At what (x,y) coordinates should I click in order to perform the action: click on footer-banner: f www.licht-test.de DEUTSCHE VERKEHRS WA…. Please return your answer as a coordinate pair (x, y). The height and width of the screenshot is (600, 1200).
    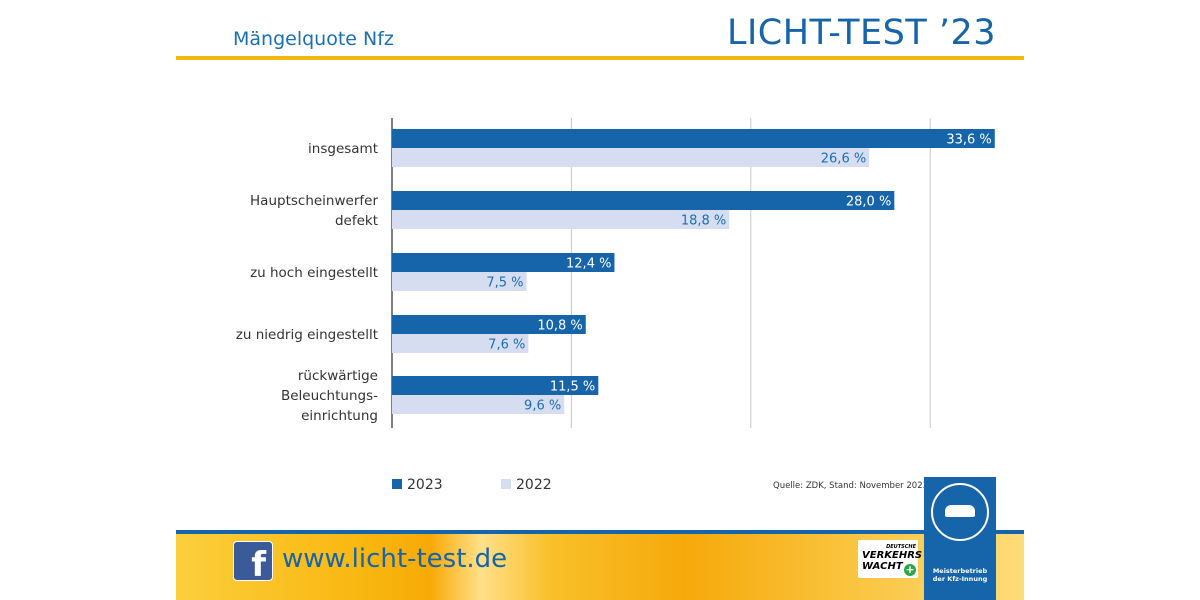
    Looking at the image, I should click on (600, 565).